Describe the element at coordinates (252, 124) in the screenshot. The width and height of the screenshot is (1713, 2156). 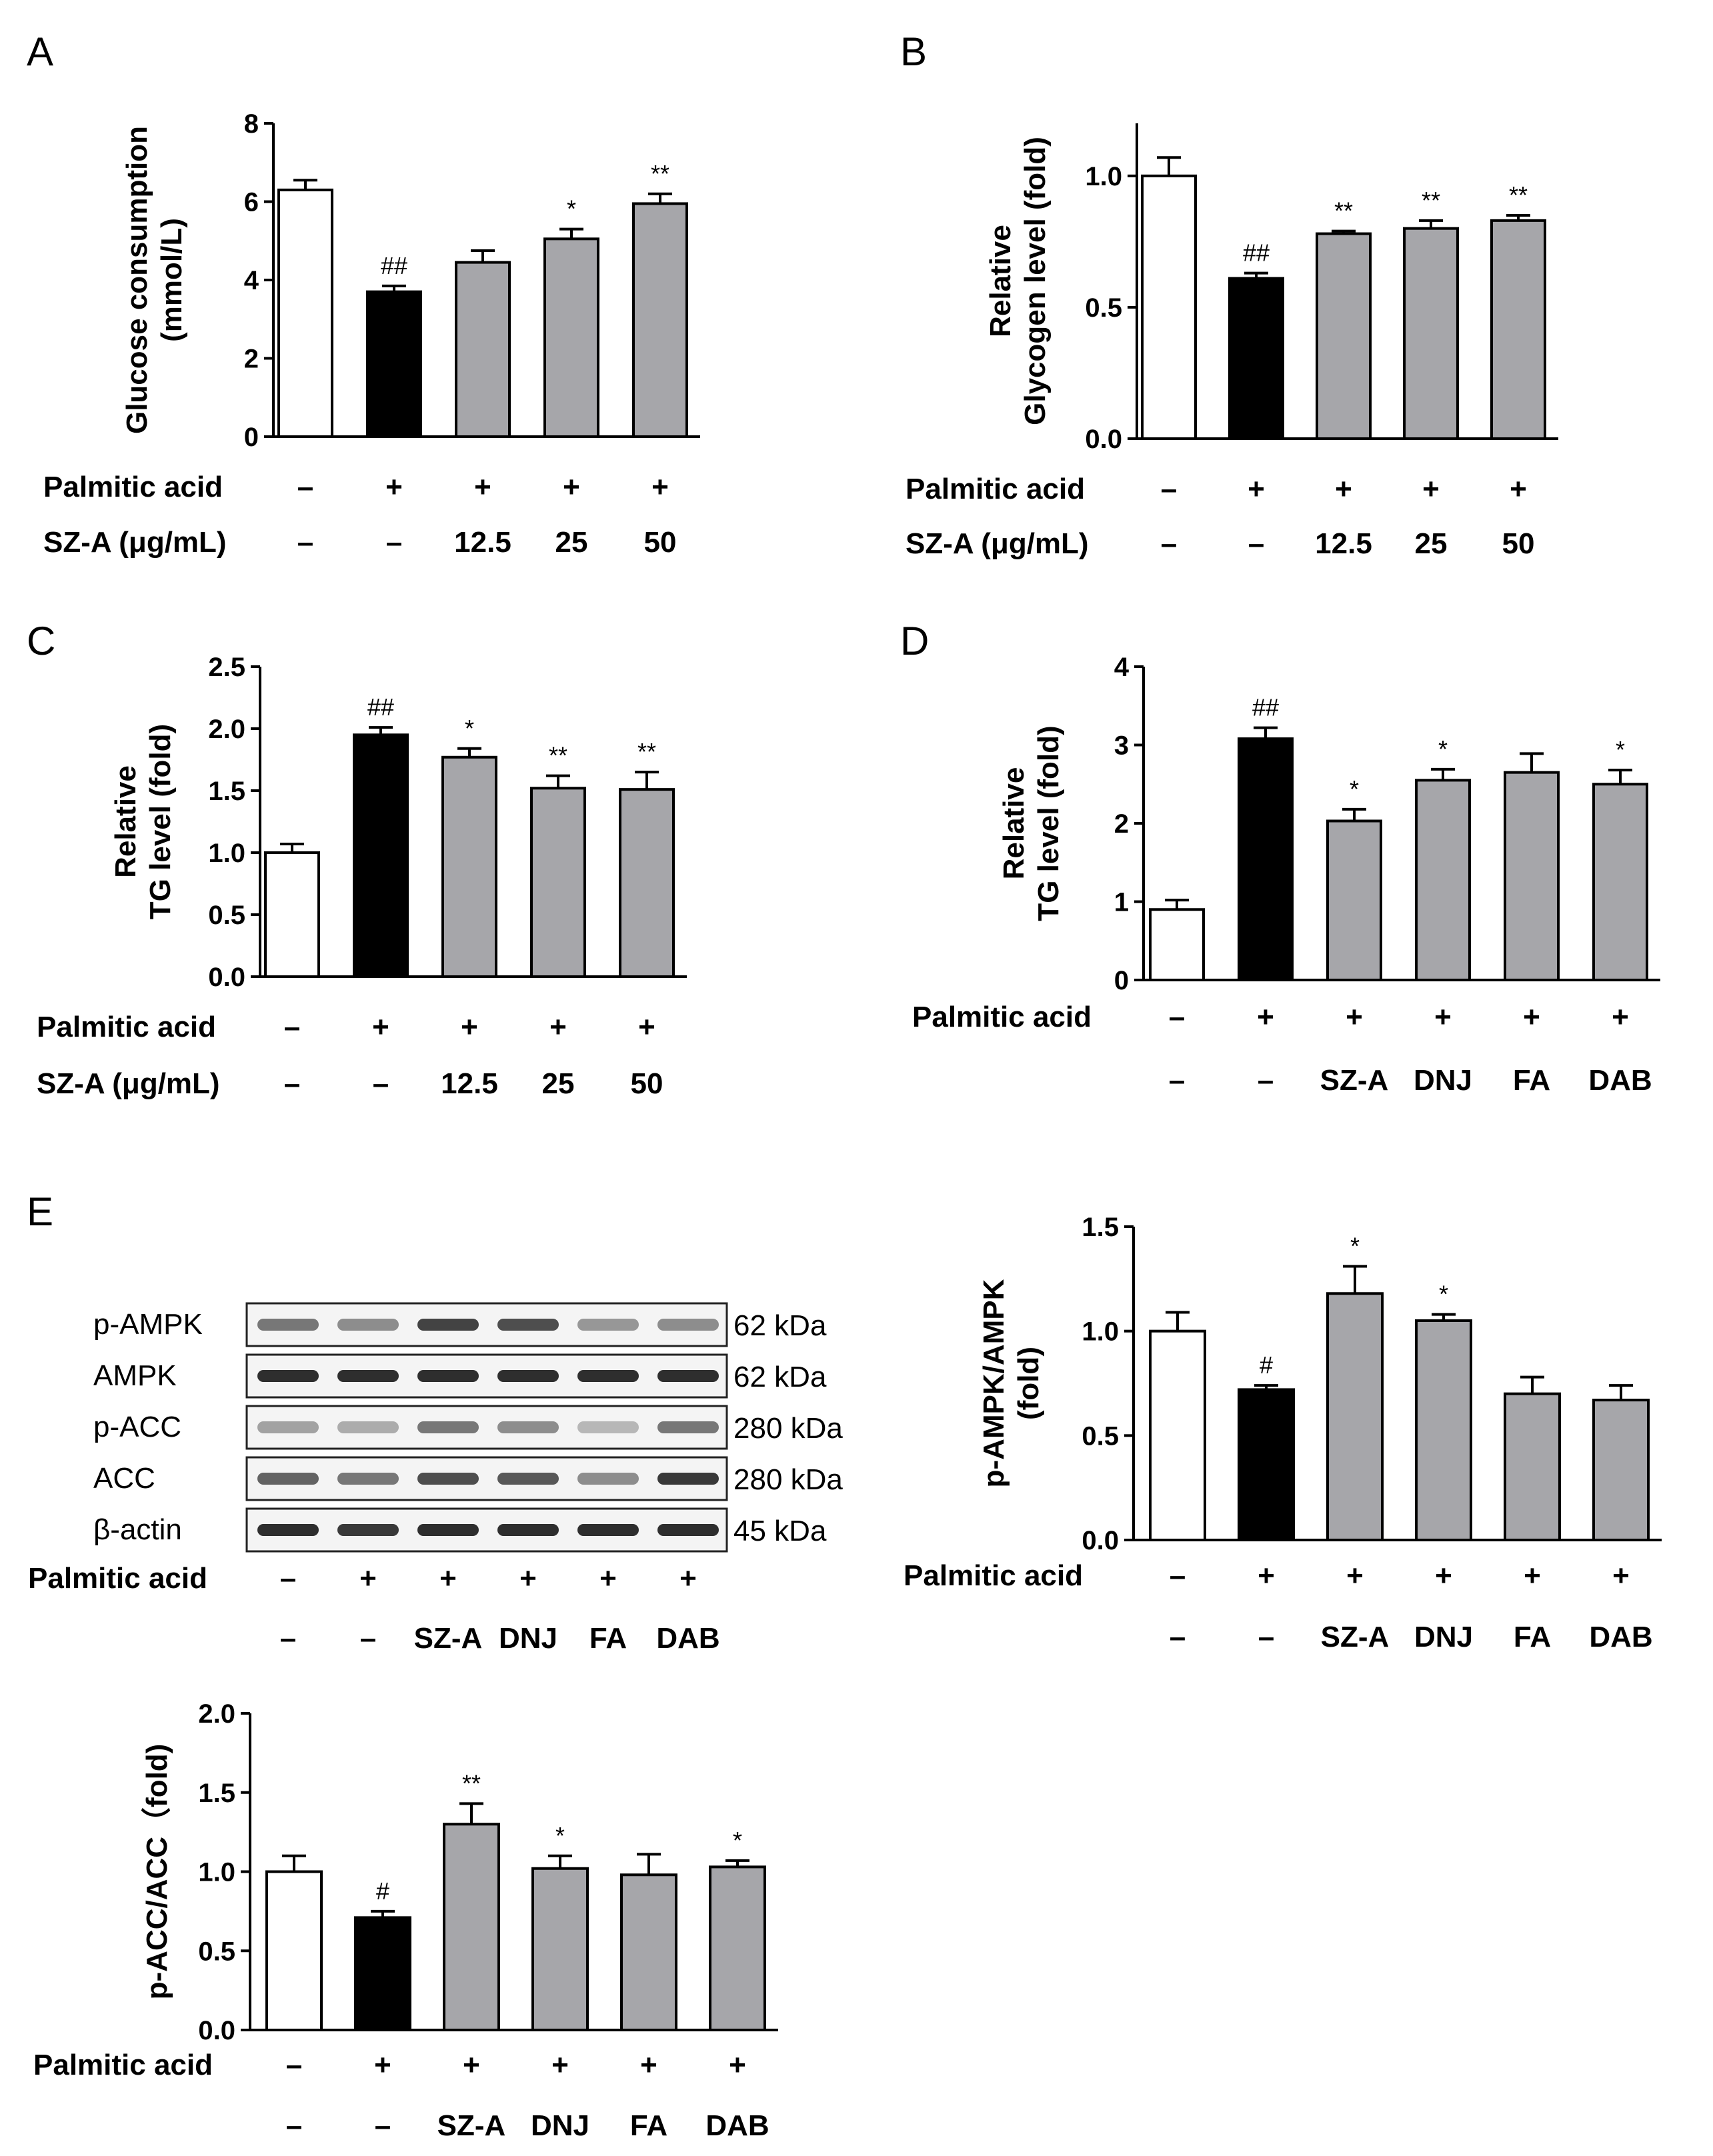
I see `y-tick-label: 8` at that location.